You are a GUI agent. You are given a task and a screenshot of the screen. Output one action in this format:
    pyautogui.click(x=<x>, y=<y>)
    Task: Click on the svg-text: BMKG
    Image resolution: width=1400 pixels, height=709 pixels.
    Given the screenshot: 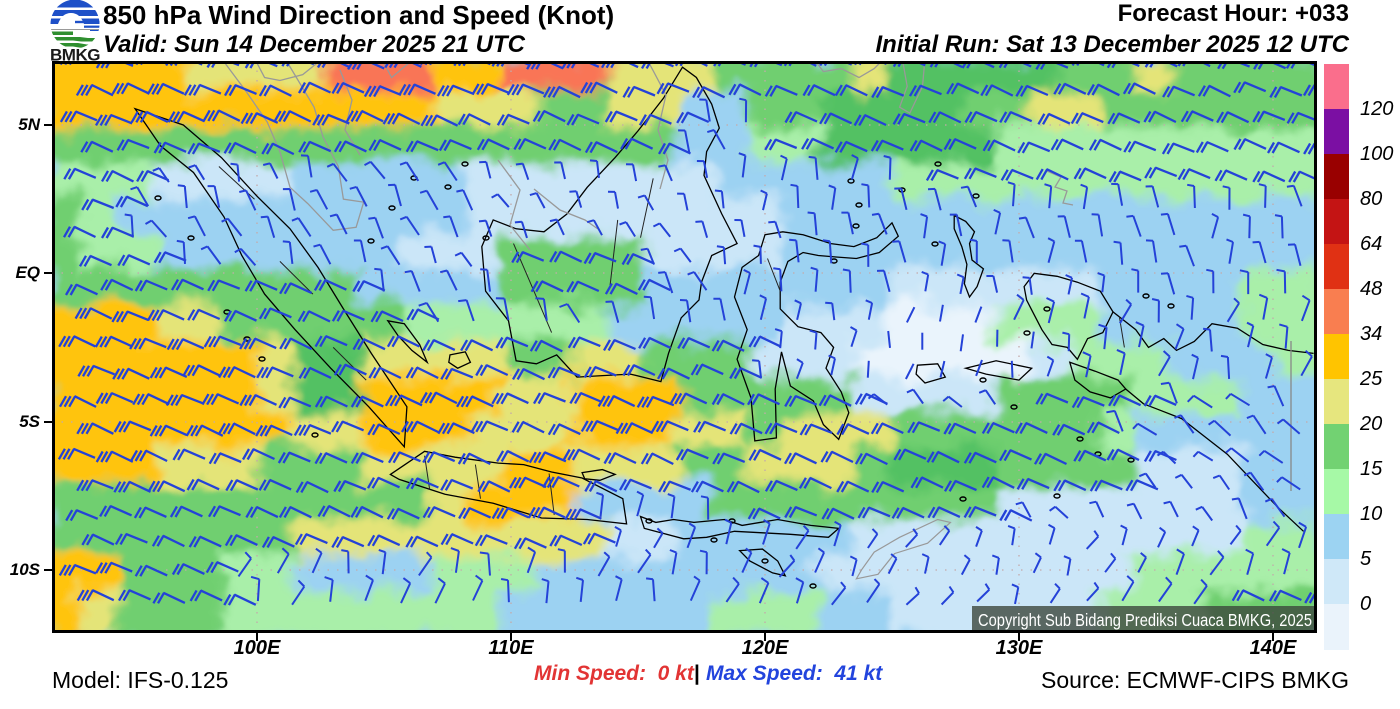 What is the action you would take?
    pyautogui.click(x=75, y=54)
    